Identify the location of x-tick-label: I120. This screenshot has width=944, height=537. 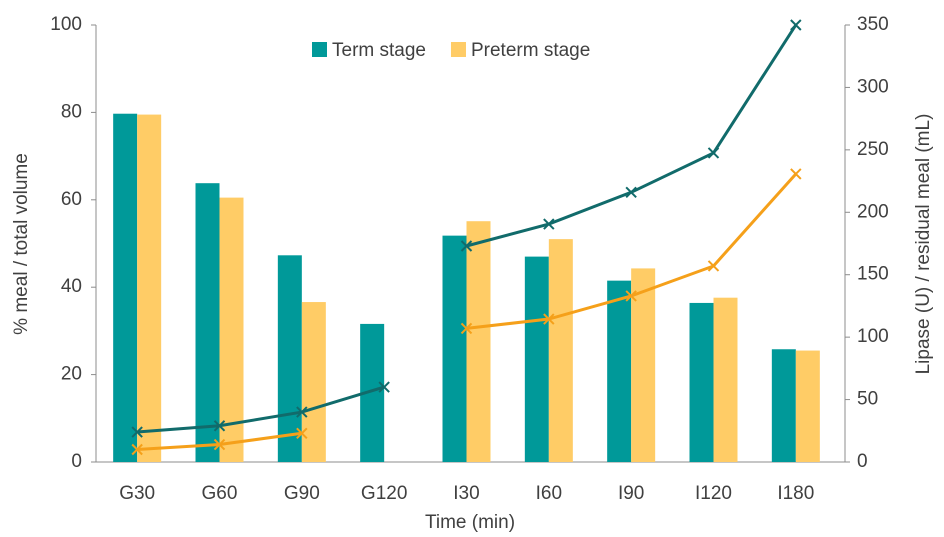
(713, 493).